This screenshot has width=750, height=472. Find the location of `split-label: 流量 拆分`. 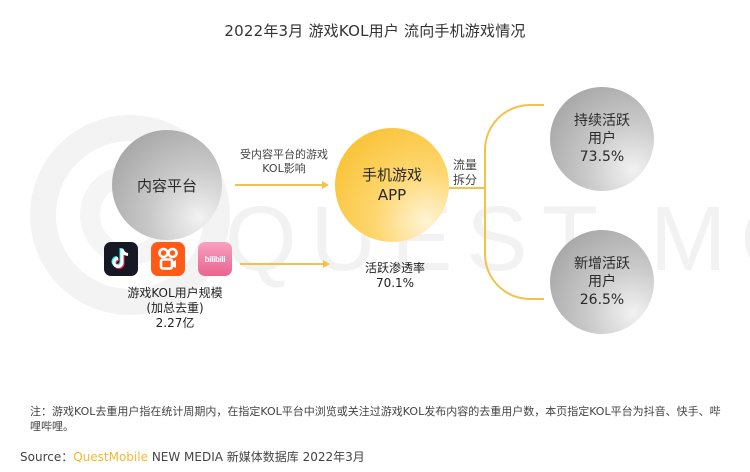

split-label: 流量 拆分 is located at coordinates (465, 173).